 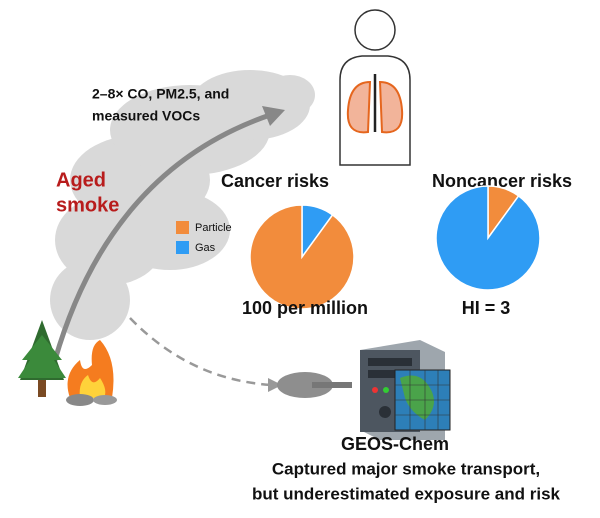 What do you see at coordinates (67, 363) in the screenshot?
I see `tree-fire` at bounding box center [67, 363].